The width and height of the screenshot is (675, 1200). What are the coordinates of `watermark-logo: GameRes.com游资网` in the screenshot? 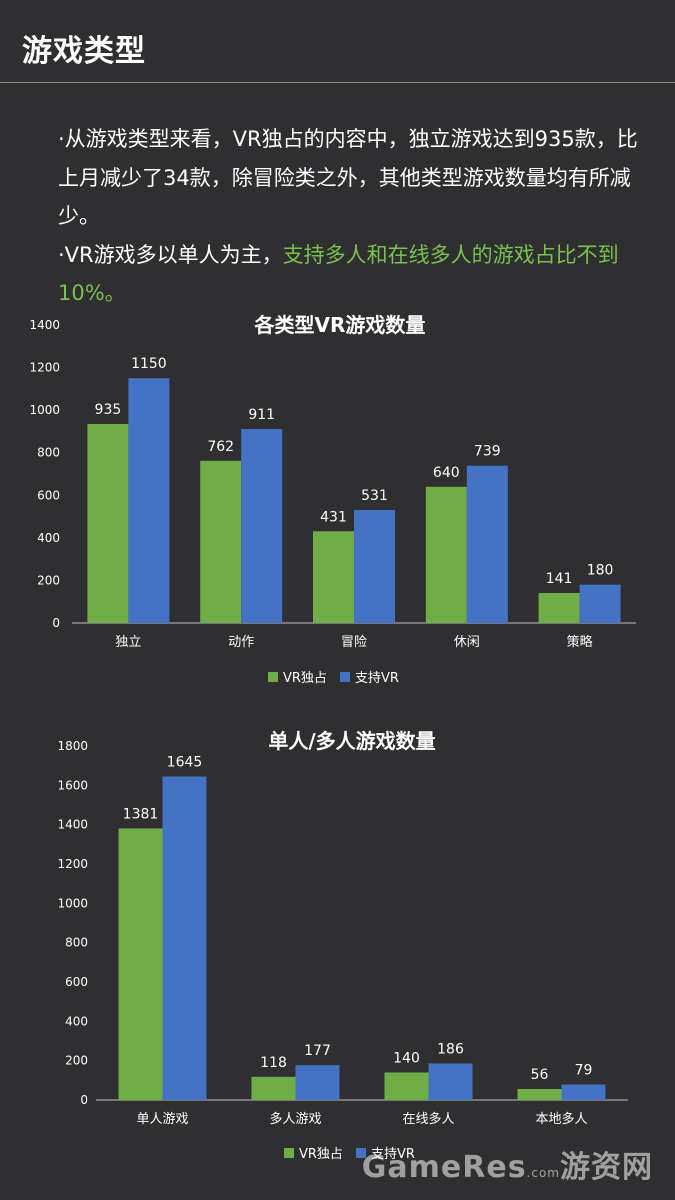 It's located at (507, 1164).